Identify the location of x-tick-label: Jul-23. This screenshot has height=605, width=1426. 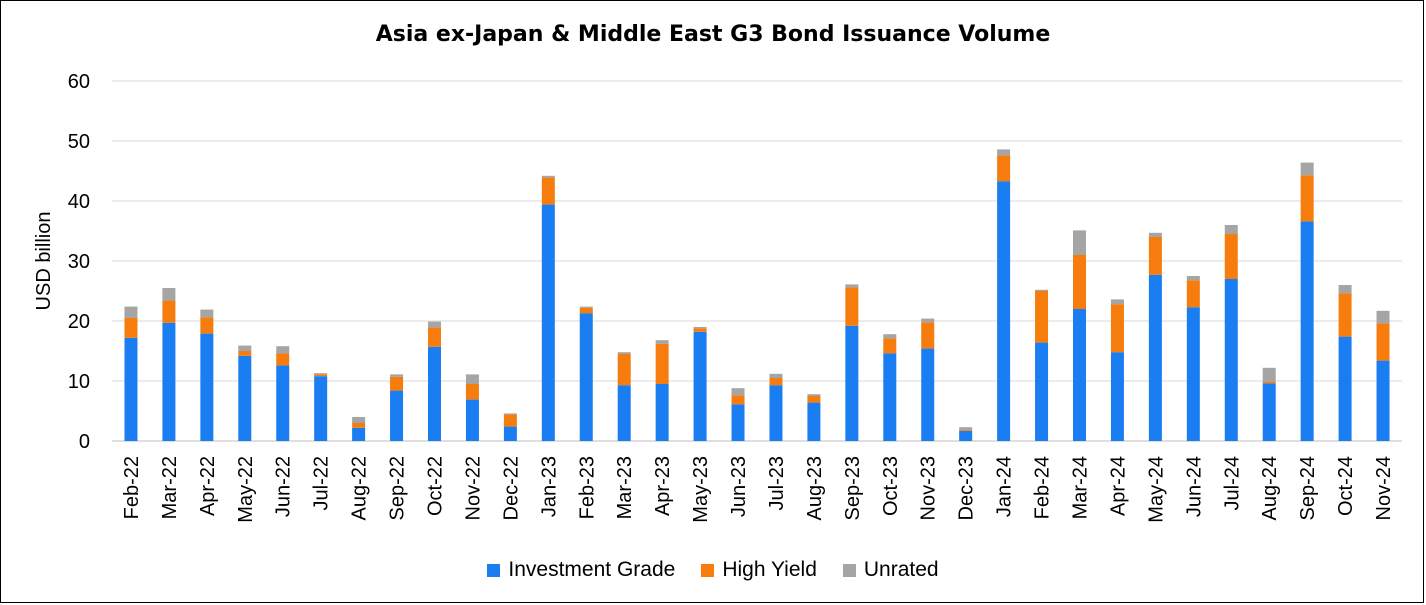
(777, 483).